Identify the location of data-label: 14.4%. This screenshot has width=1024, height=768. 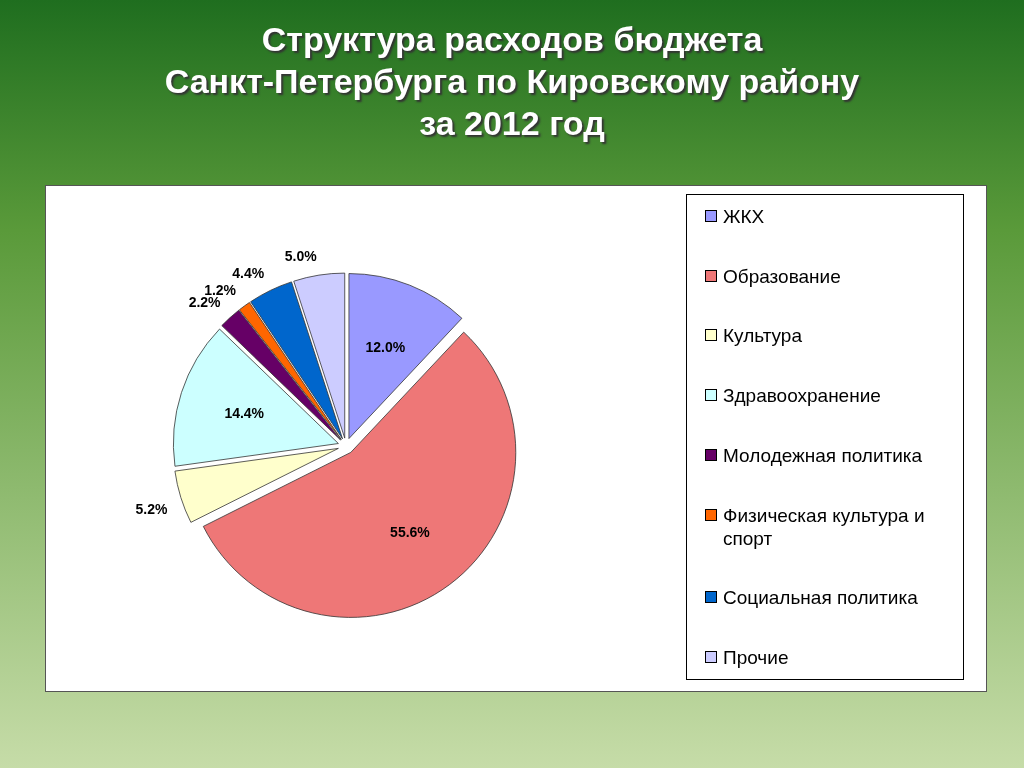
(244, 412).